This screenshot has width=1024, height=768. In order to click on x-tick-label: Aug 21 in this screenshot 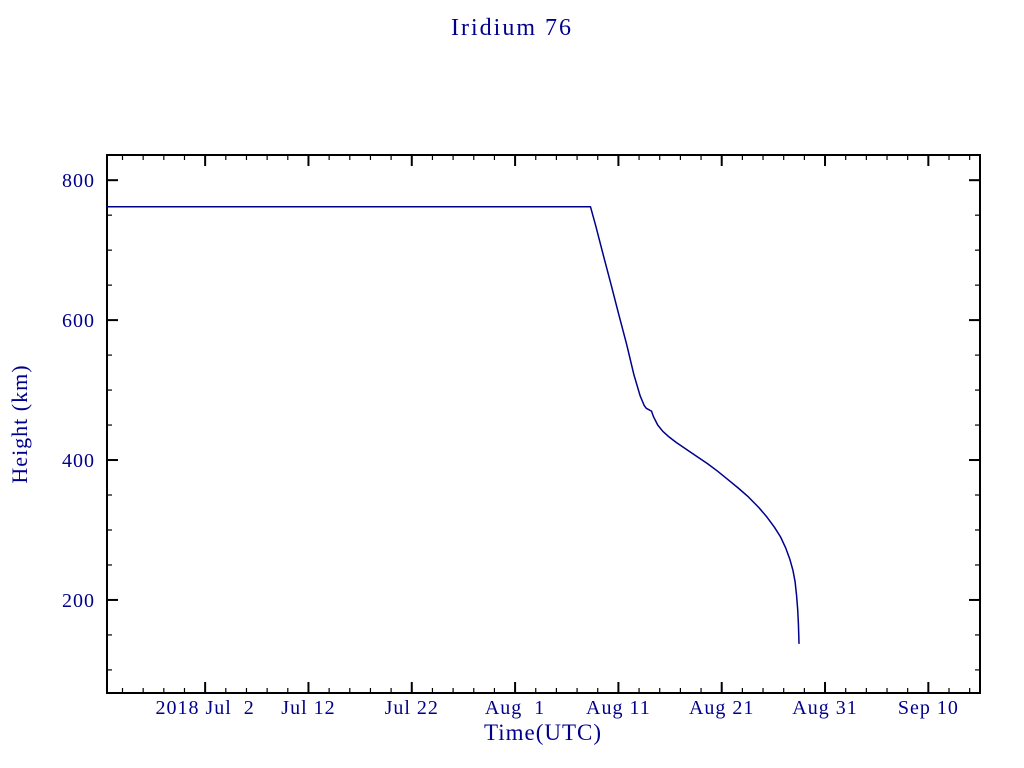, I will do `click(721, 708)`.